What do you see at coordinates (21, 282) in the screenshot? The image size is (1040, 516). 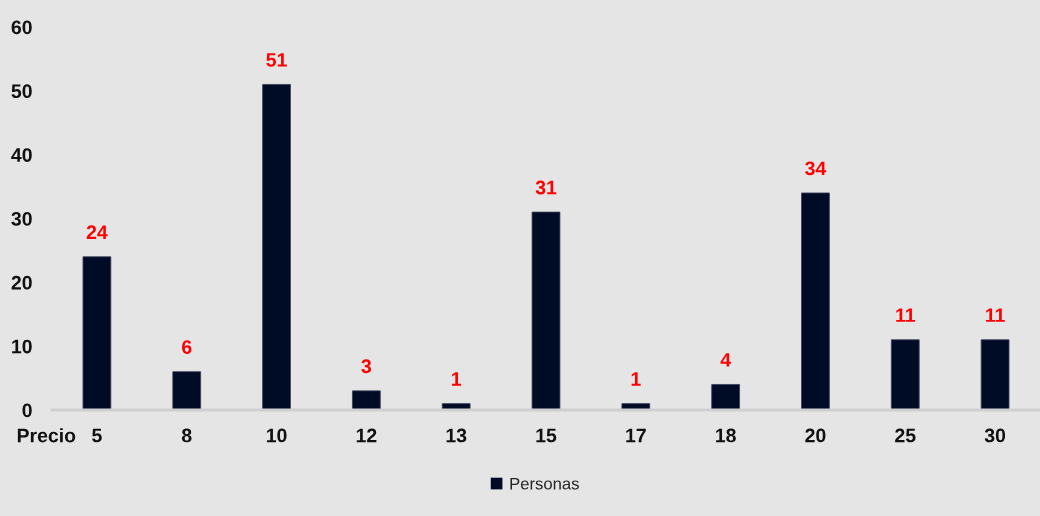 I see `y-tick-label: 20` at bounding box center [21, 282].